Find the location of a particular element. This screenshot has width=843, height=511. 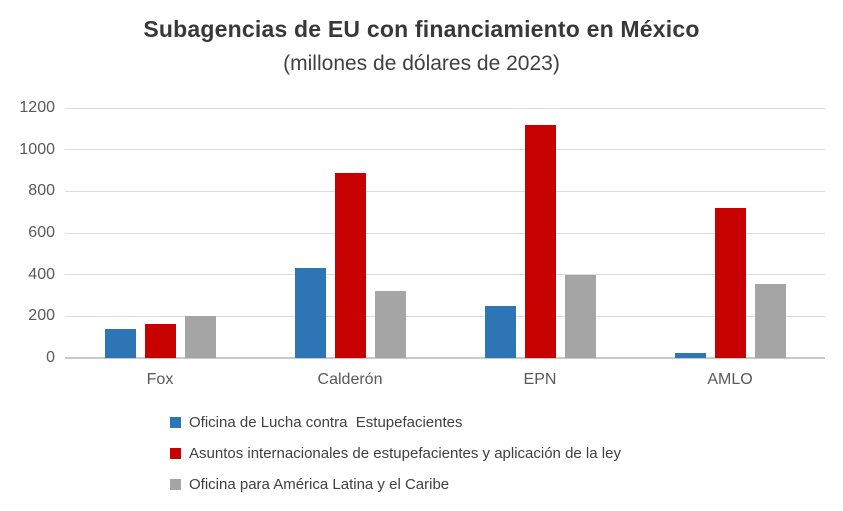

y-tick-label: 400 is located at coordinates (41, 274).